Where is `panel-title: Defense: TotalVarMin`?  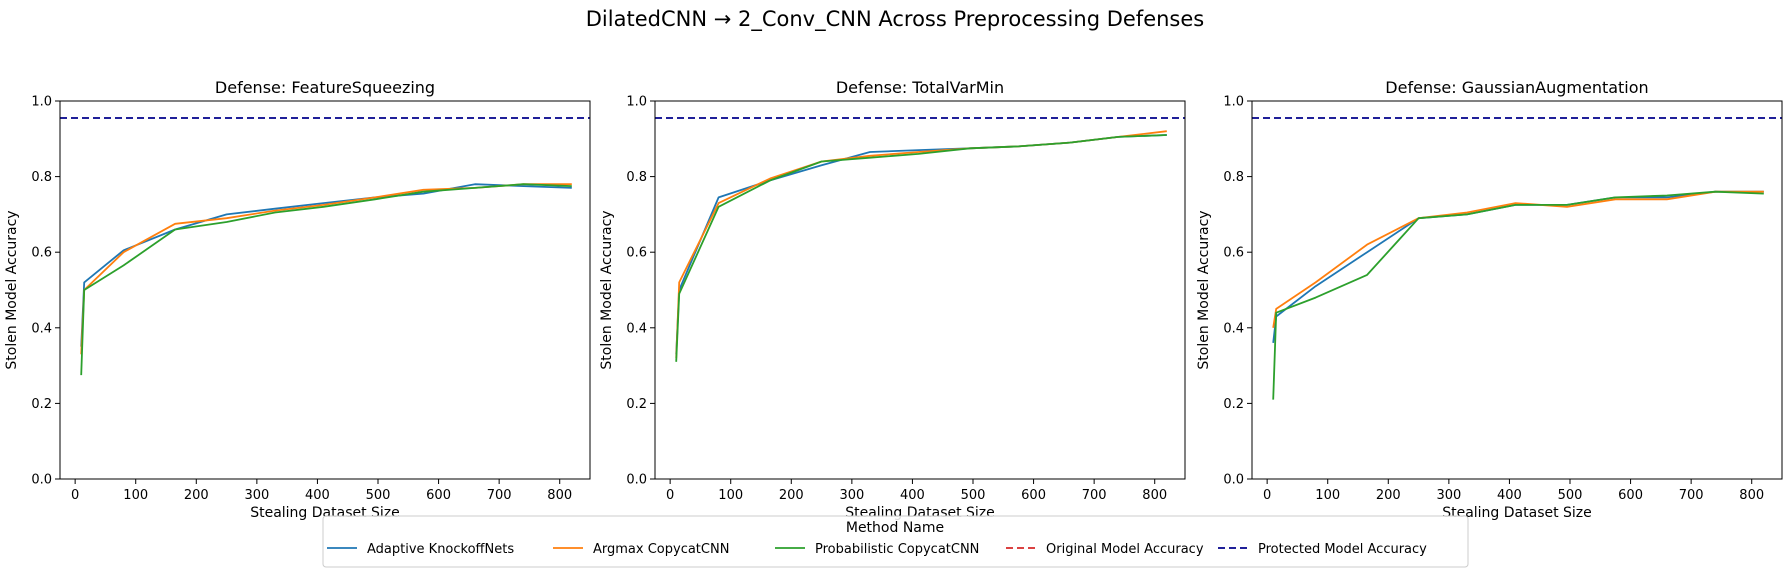
panel-title: Defense: TotalVarMin is located at coordinates (920, 87).